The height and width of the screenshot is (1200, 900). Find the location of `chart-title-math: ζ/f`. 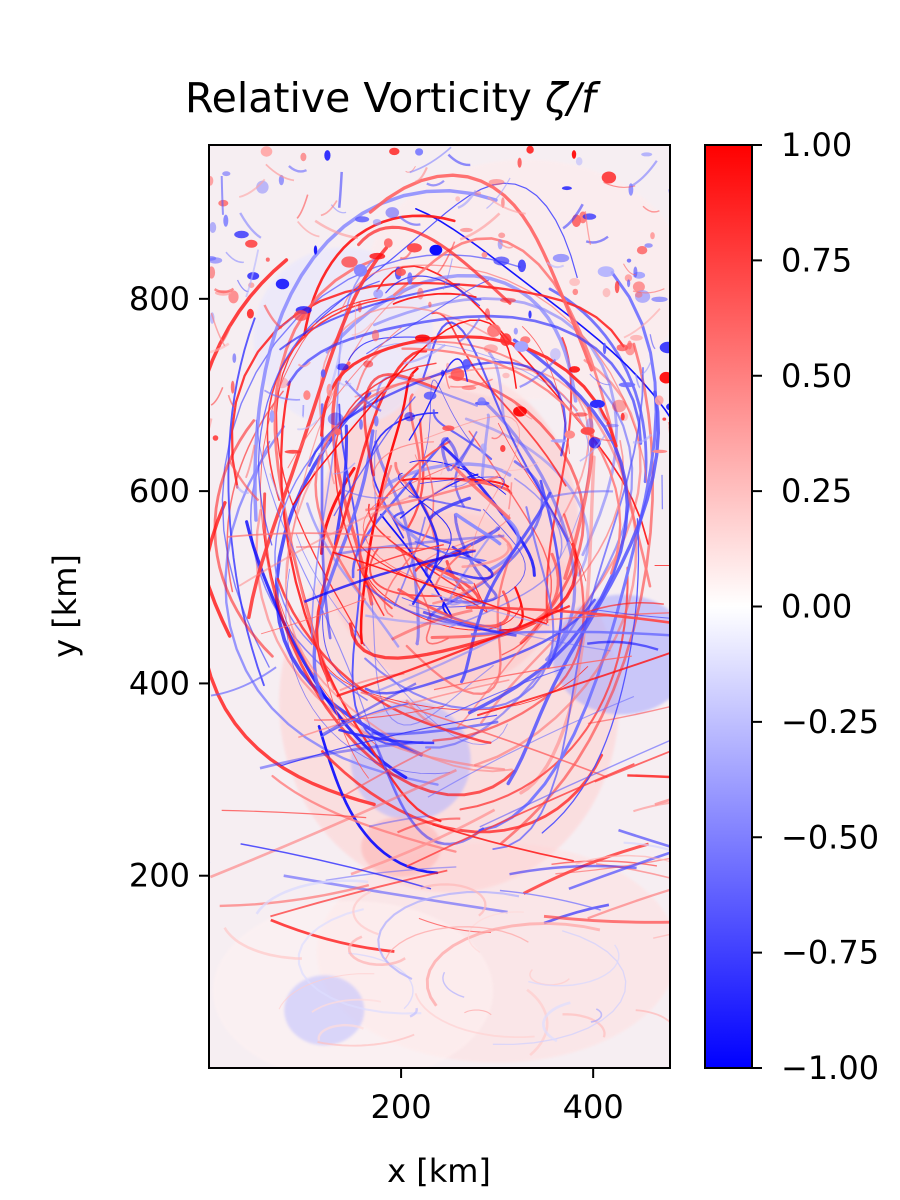

chart-title-math: ζ/f is located at coordinates (570, 98).